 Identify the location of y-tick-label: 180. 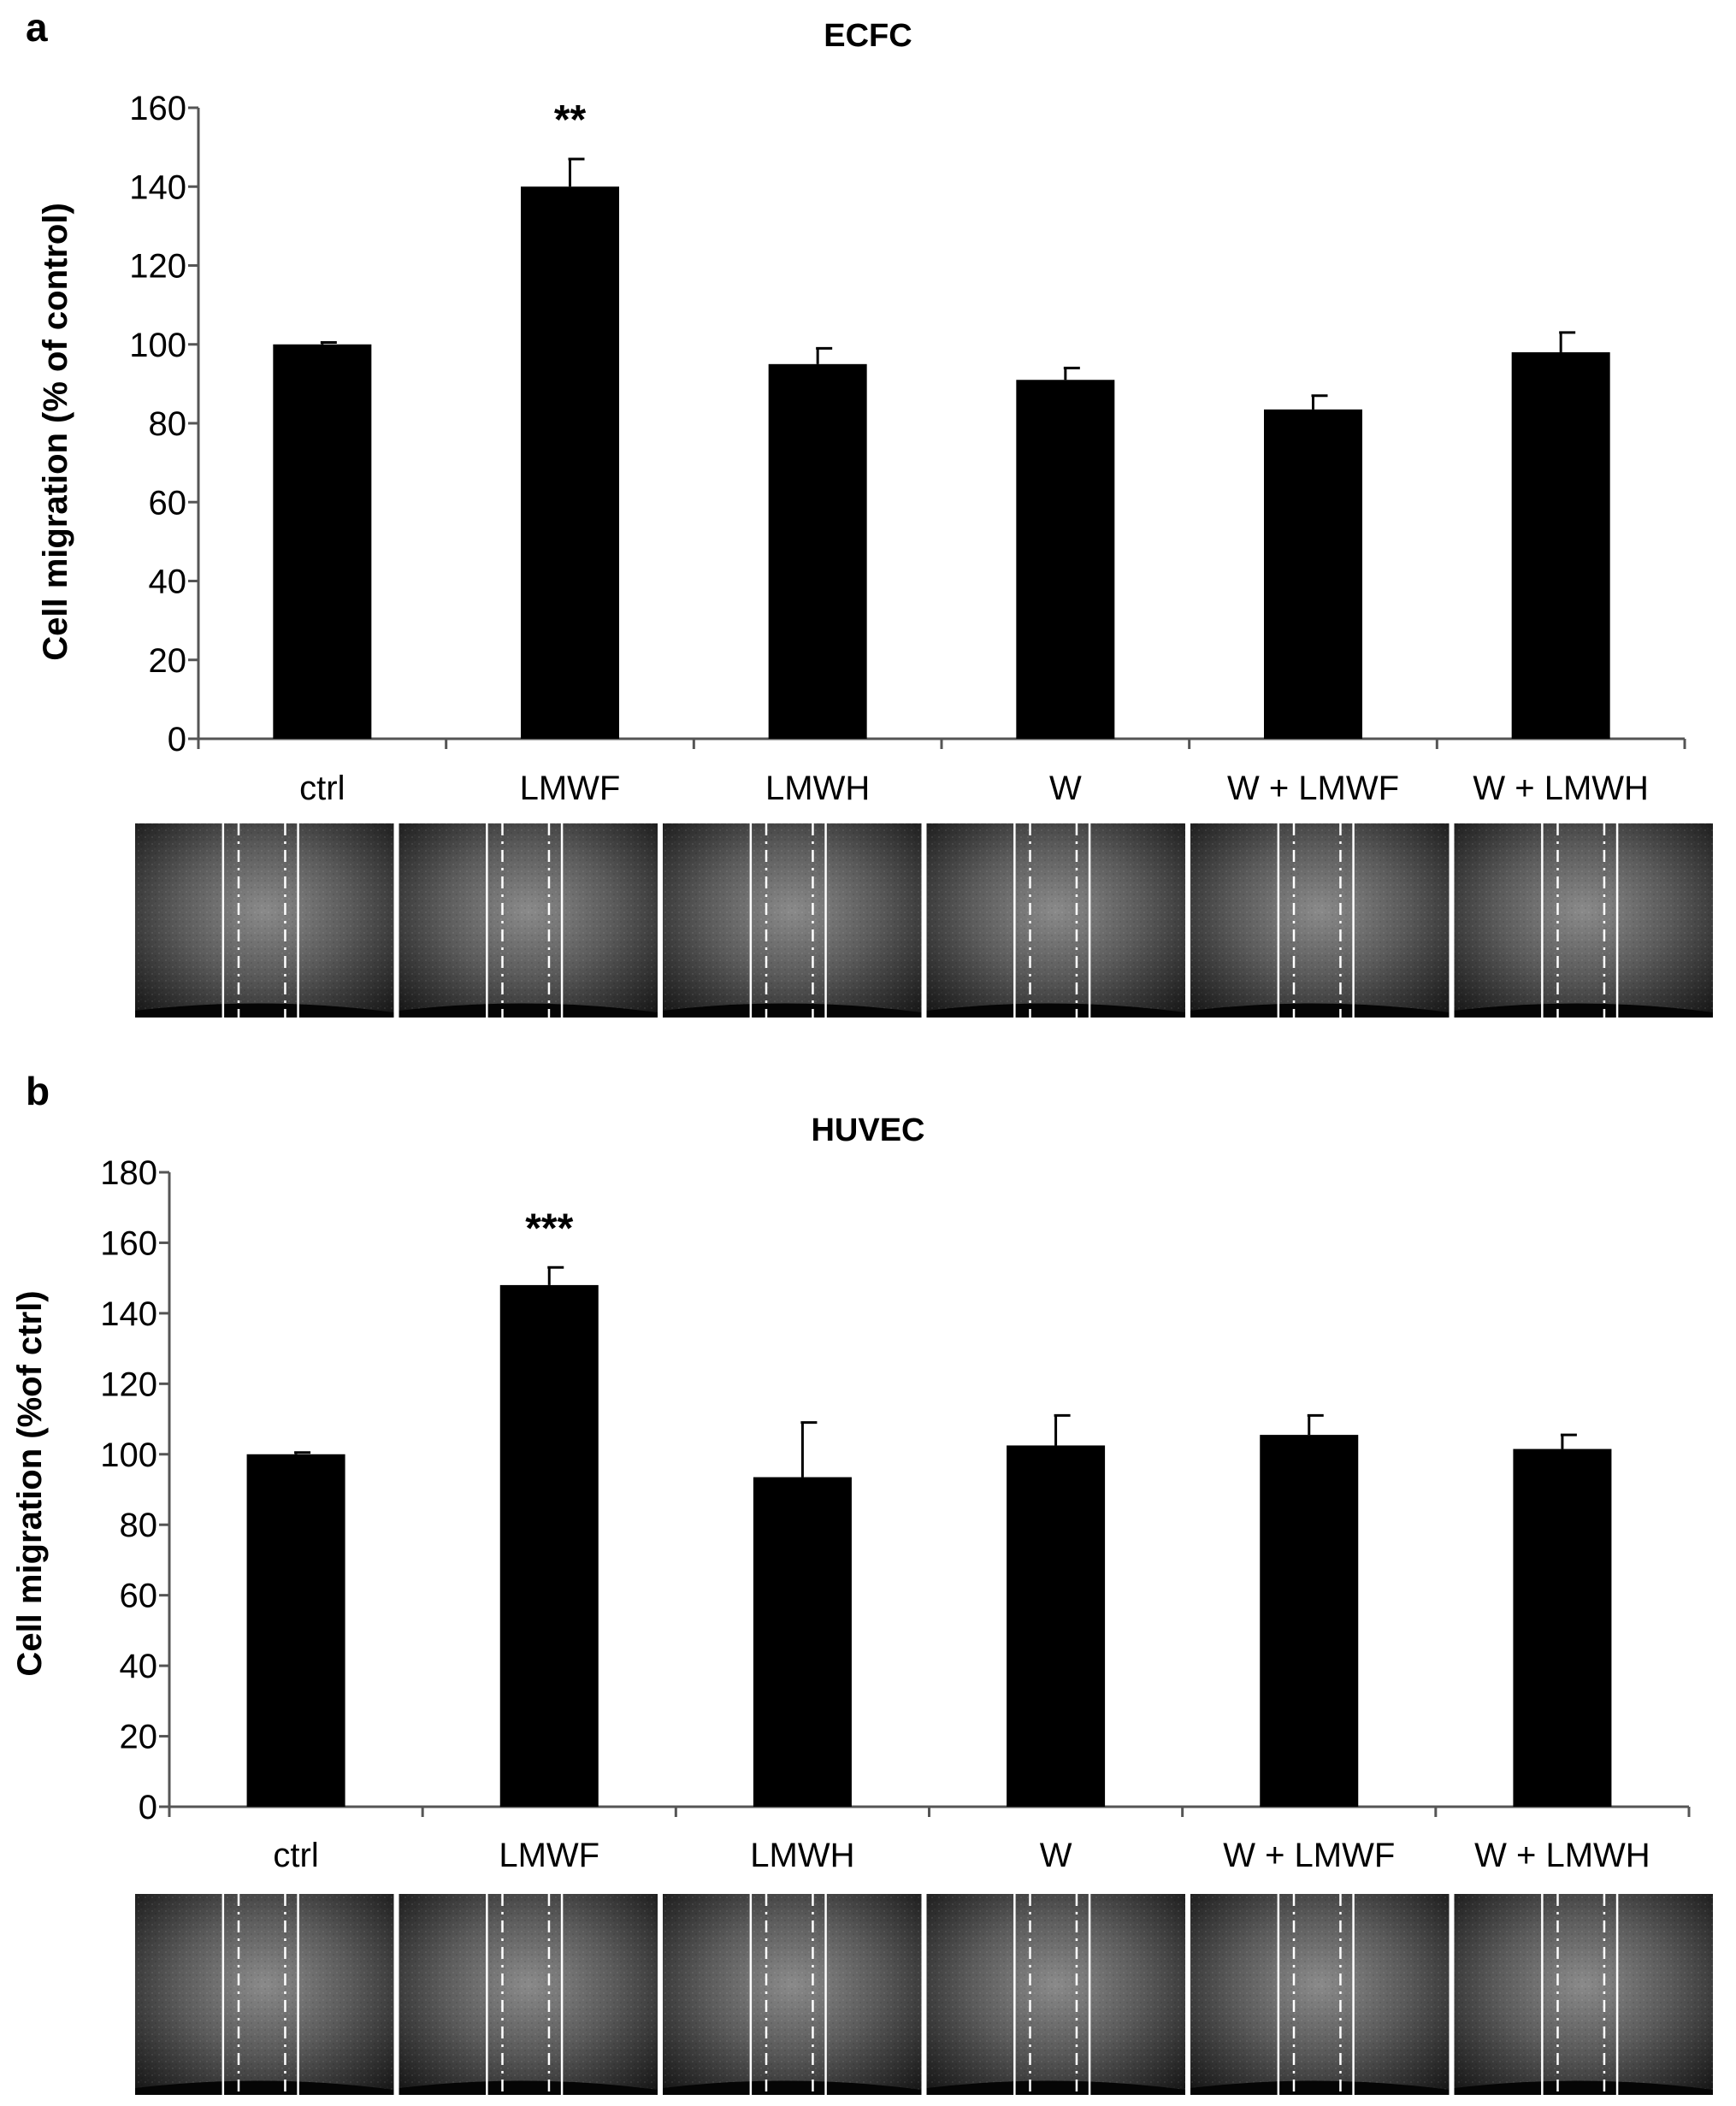
(129, 1173).